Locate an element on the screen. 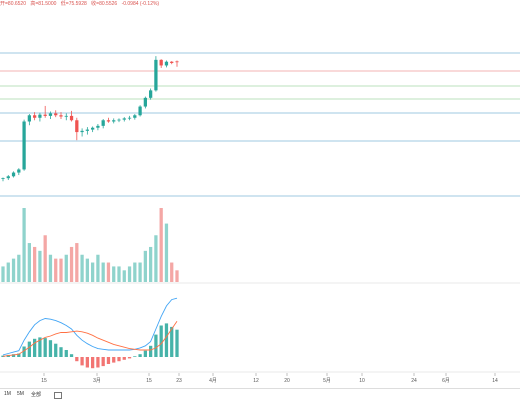 This screenshot has height=401, width=520. open-value: 开=80.6520 is located at coordinates (13, 4).